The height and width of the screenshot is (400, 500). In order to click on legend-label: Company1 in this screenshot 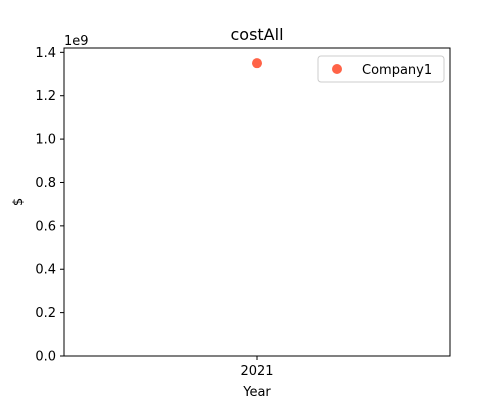, I will do `click(397, 70)`.